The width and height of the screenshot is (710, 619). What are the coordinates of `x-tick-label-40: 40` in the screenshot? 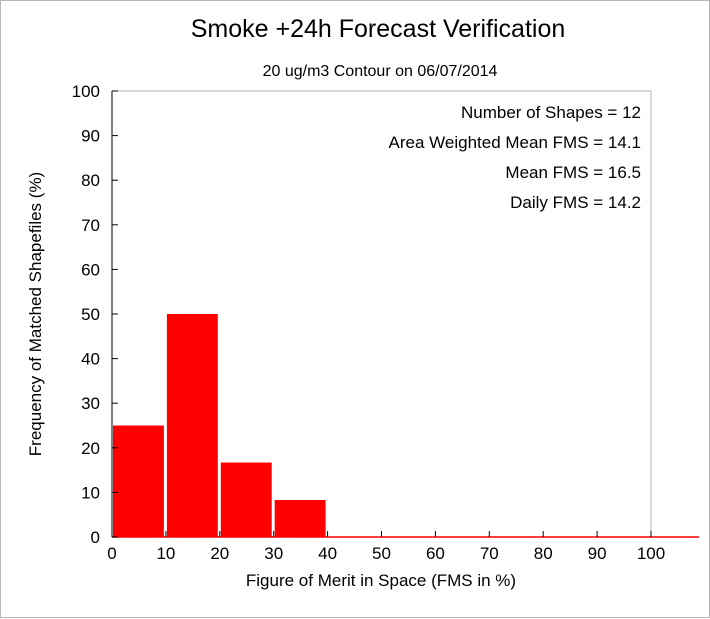 It's located at (327, 553).